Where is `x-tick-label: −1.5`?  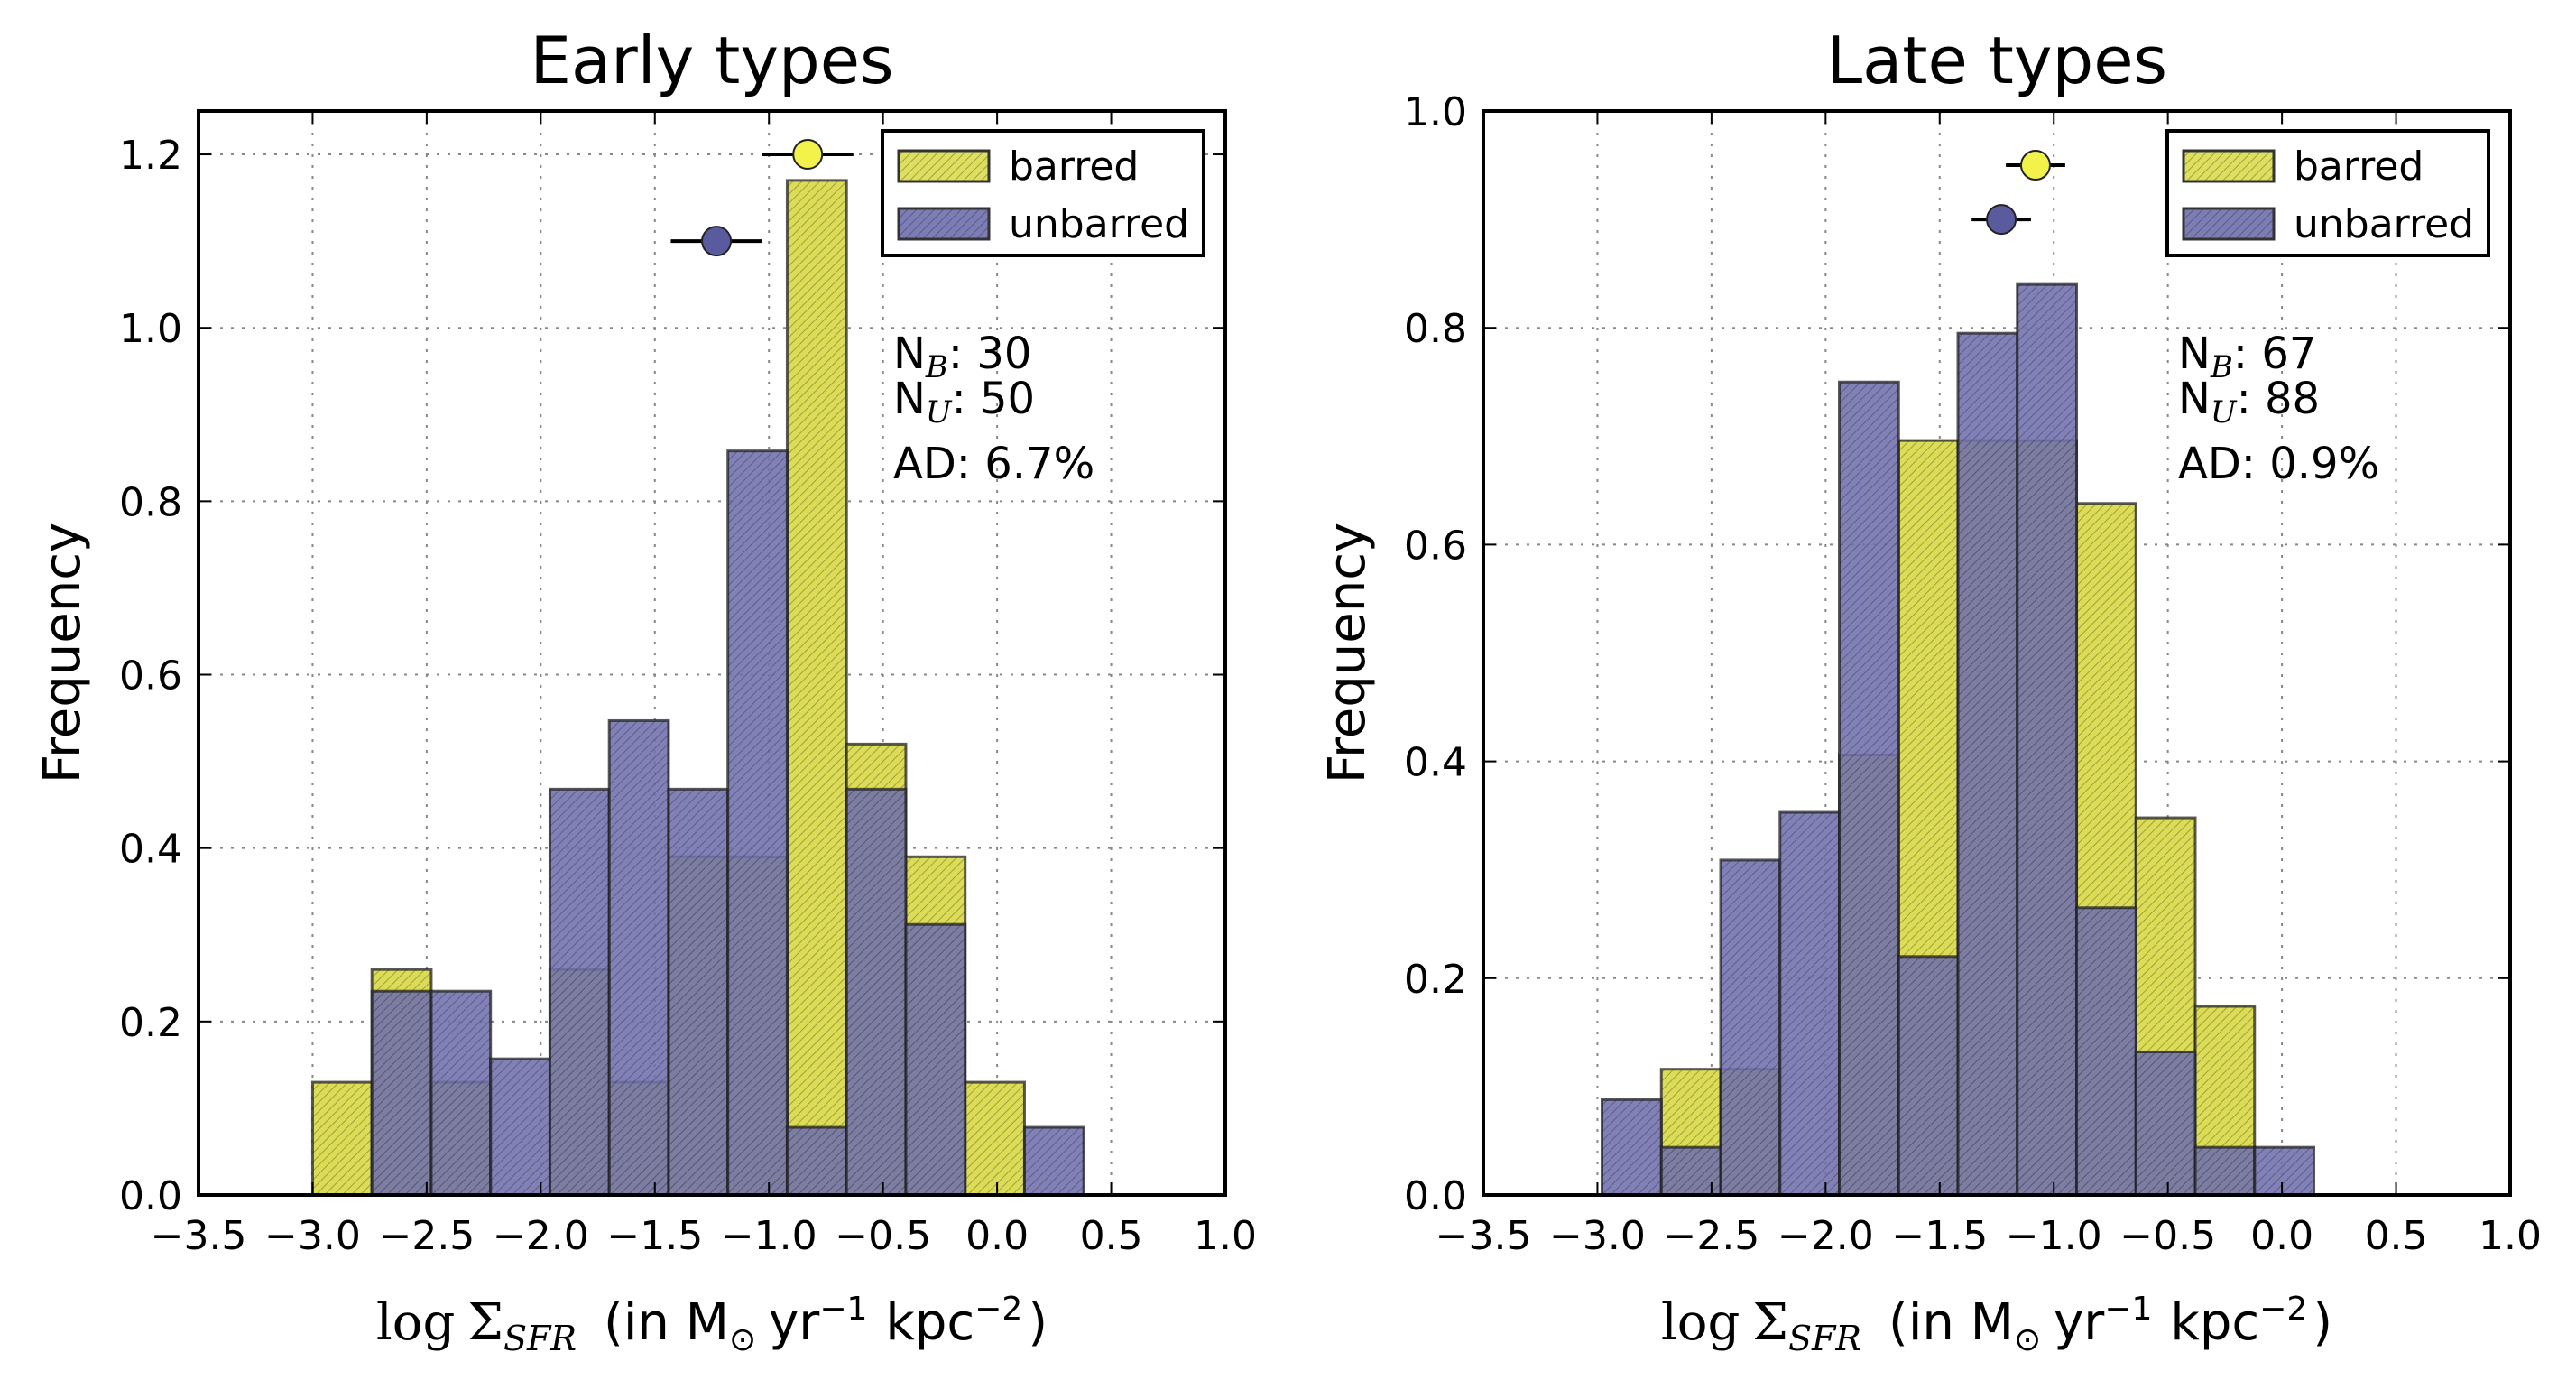 x-tick-label: −1.5 is located at coordinates (1940, 1236).